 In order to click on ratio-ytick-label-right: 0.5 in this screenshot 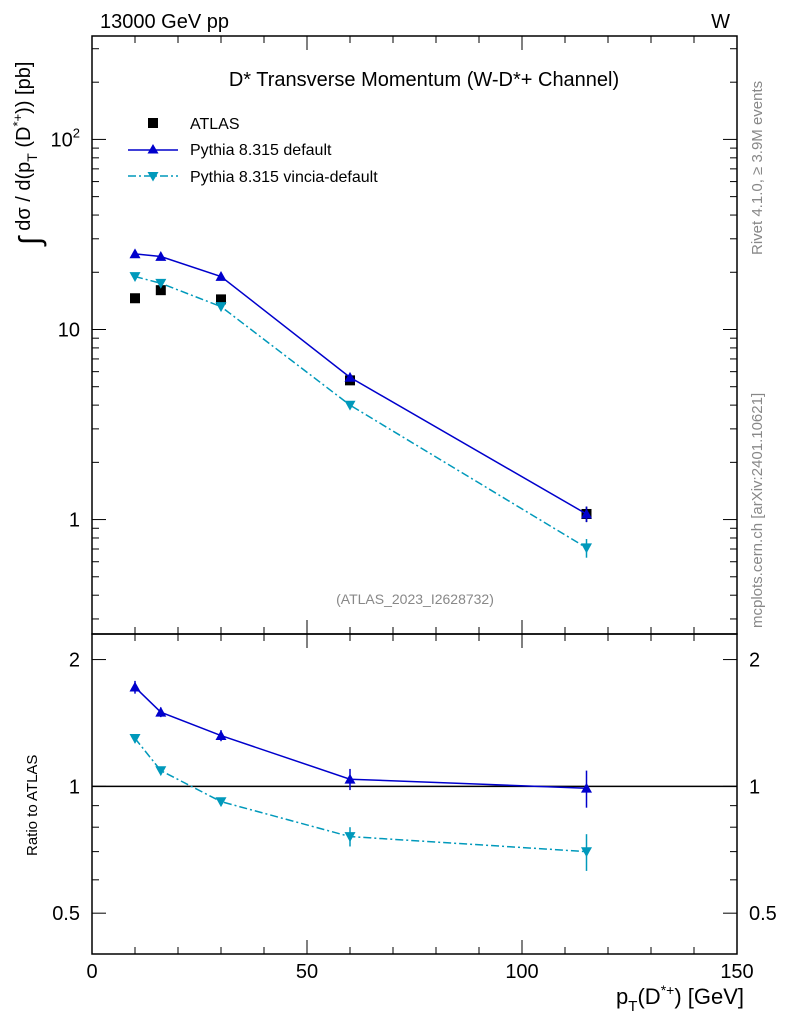, I will do `click(763, 914)`.